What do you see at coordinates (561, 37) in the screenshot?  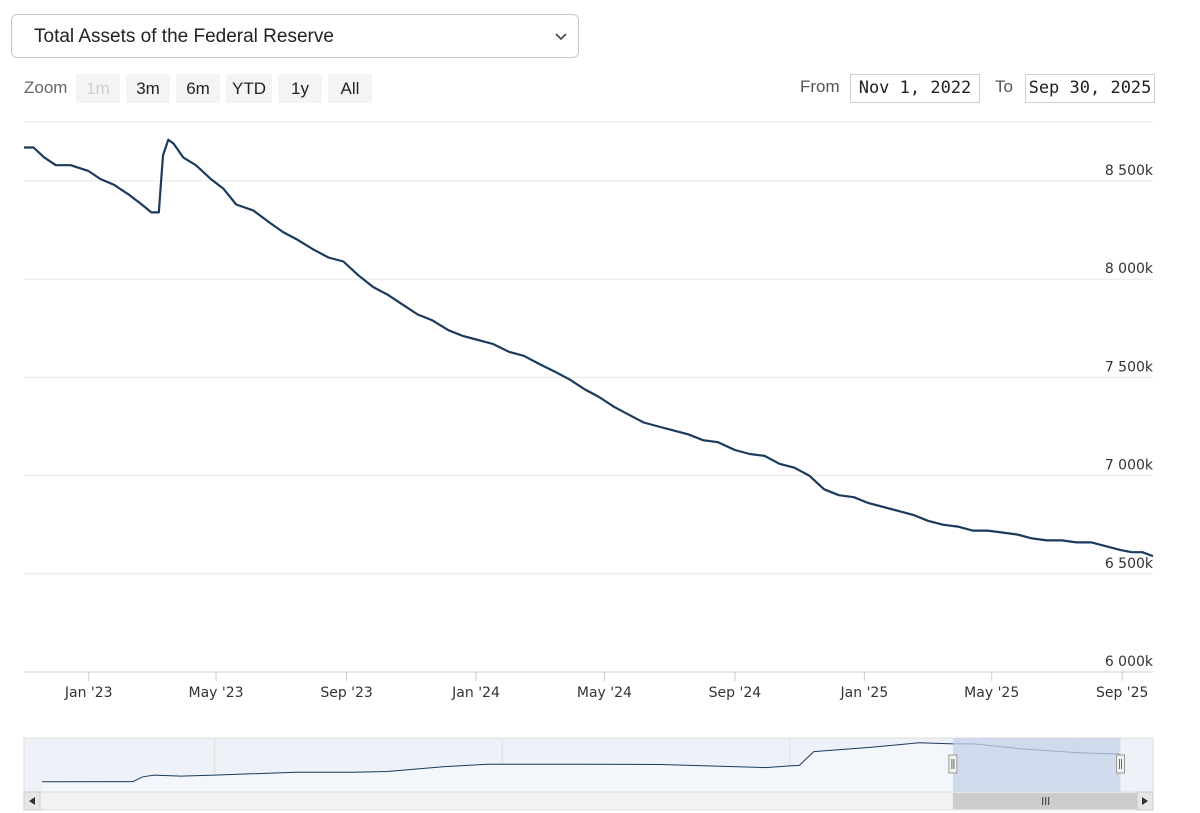 I see `chevron-down-icon` at bounding box center [561, 37].